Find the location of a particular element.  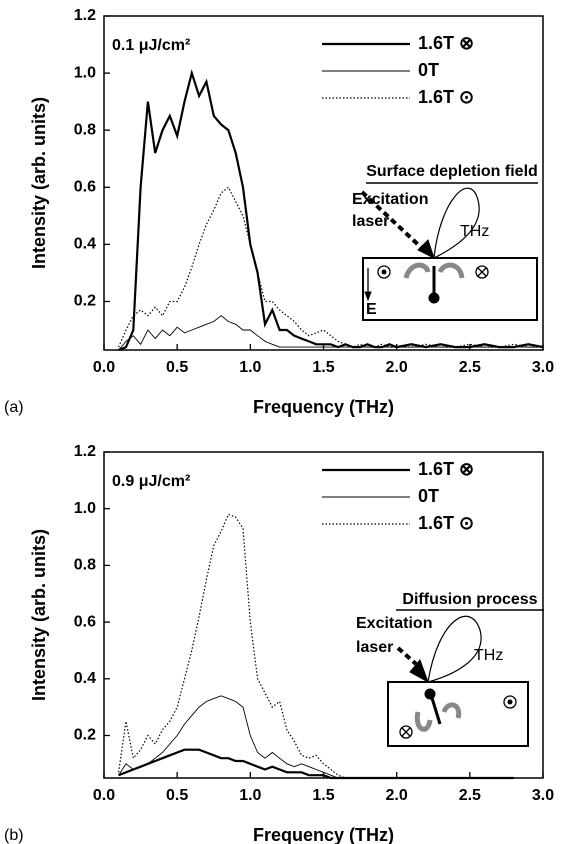

e-arrow-head is located at coordinates (368, 296).